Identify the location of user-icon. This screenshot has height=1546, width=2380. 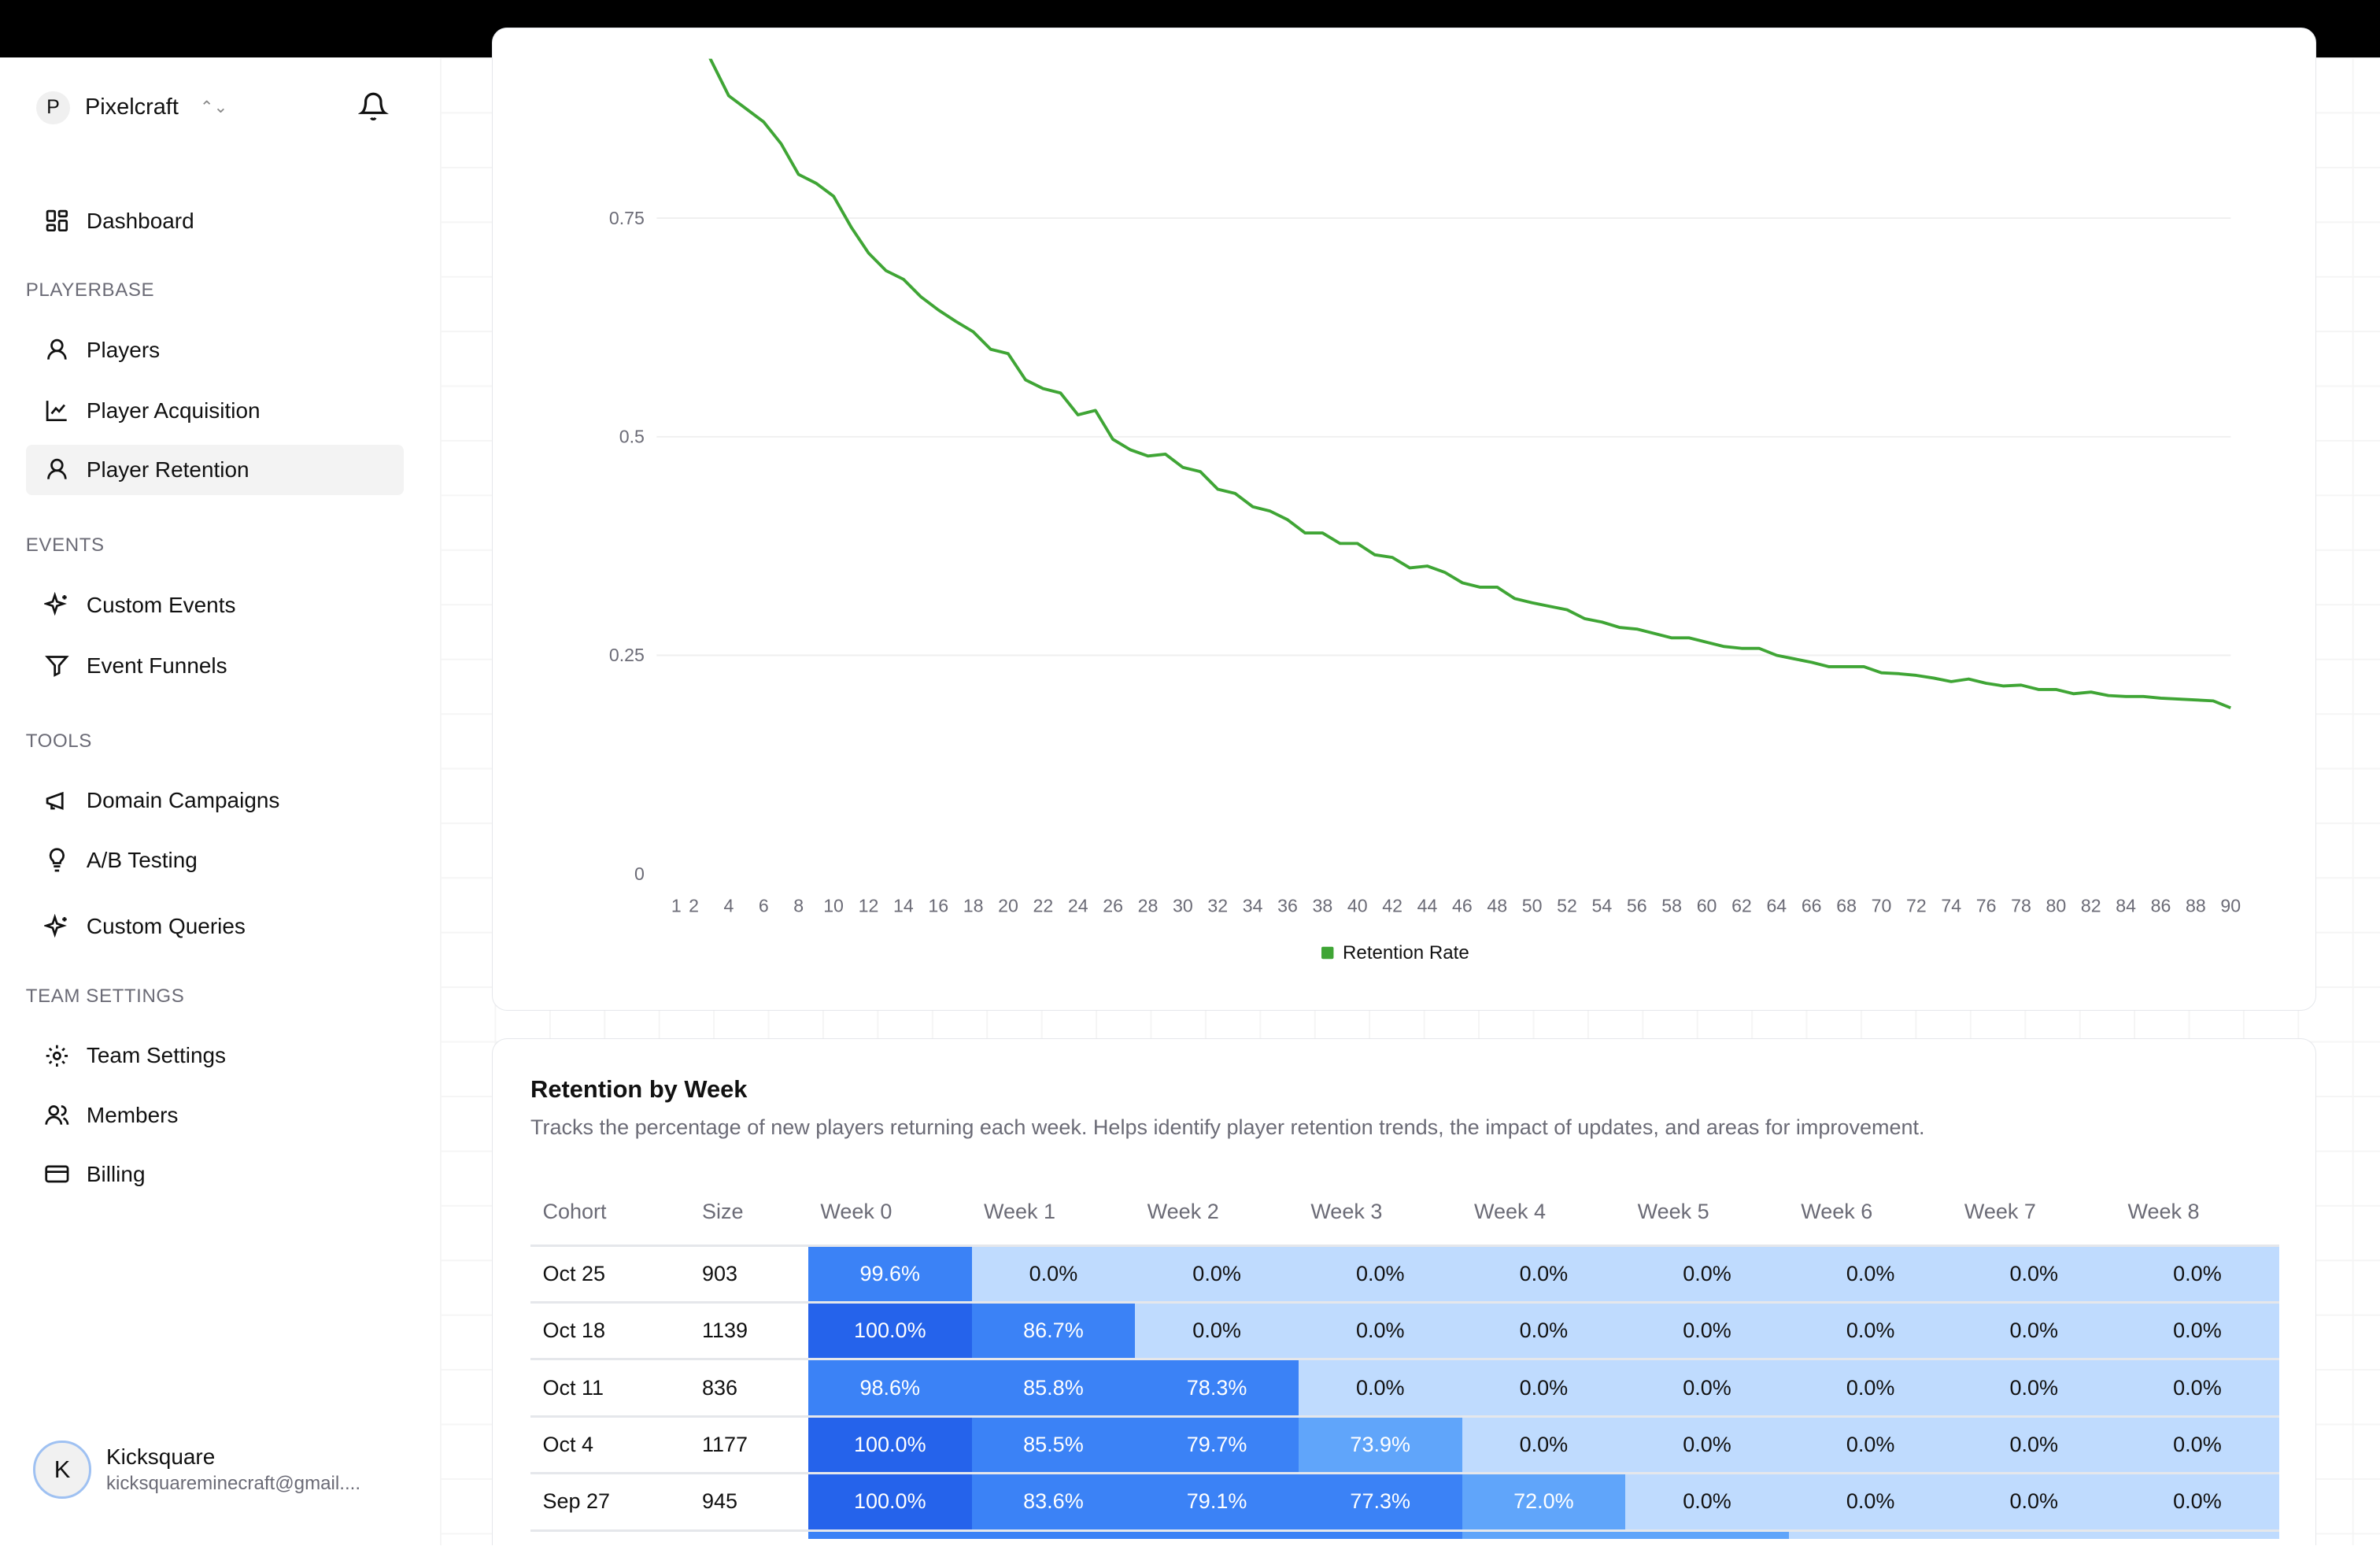
(57, 349).